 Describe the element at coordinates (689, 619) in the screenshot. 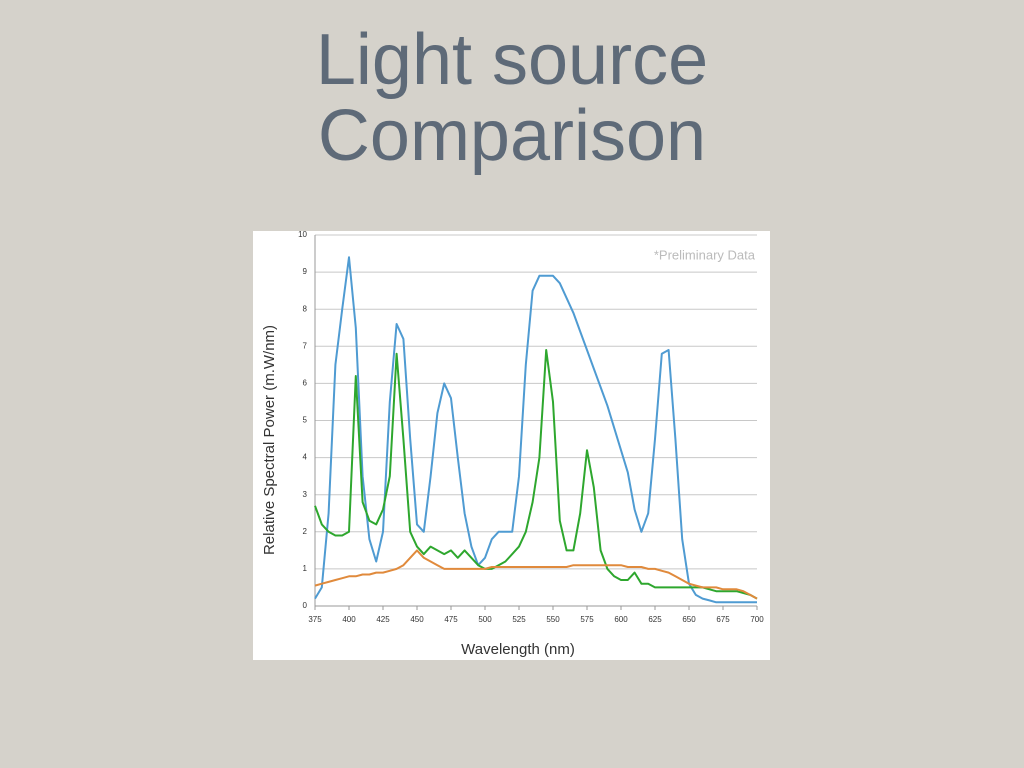

I see `x-tick-label: 650` at that location.